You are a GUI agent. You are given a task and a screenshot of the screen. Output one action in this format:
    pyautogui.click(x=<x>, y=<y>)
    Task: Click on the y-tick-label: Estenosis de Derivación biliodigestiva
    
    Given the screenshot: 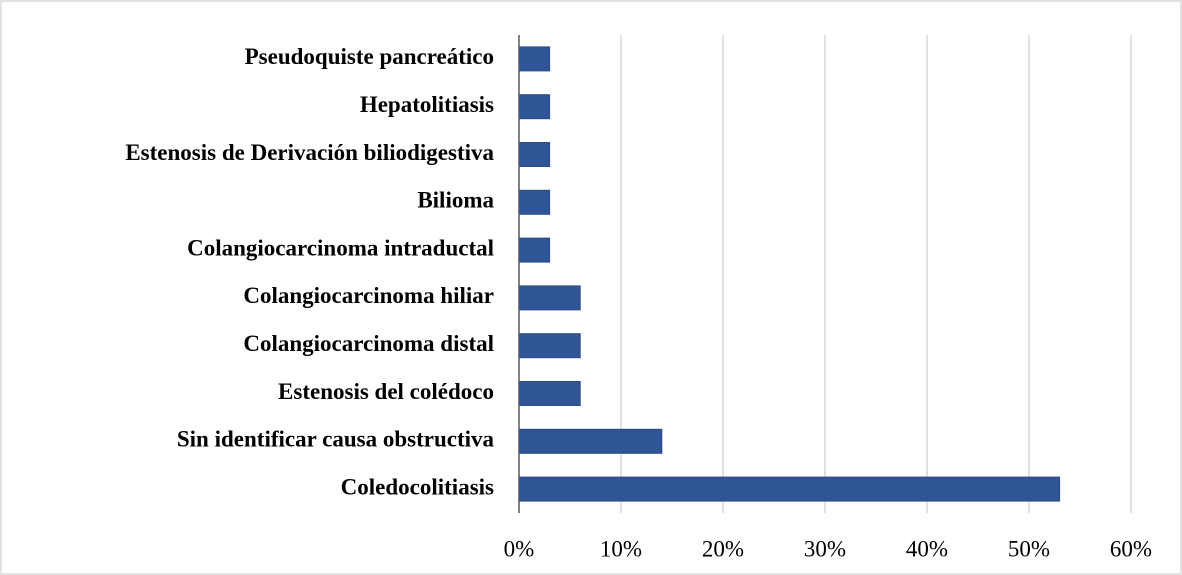 What is the action you would take?
    pyautogui.click(x=309, y=152)
    